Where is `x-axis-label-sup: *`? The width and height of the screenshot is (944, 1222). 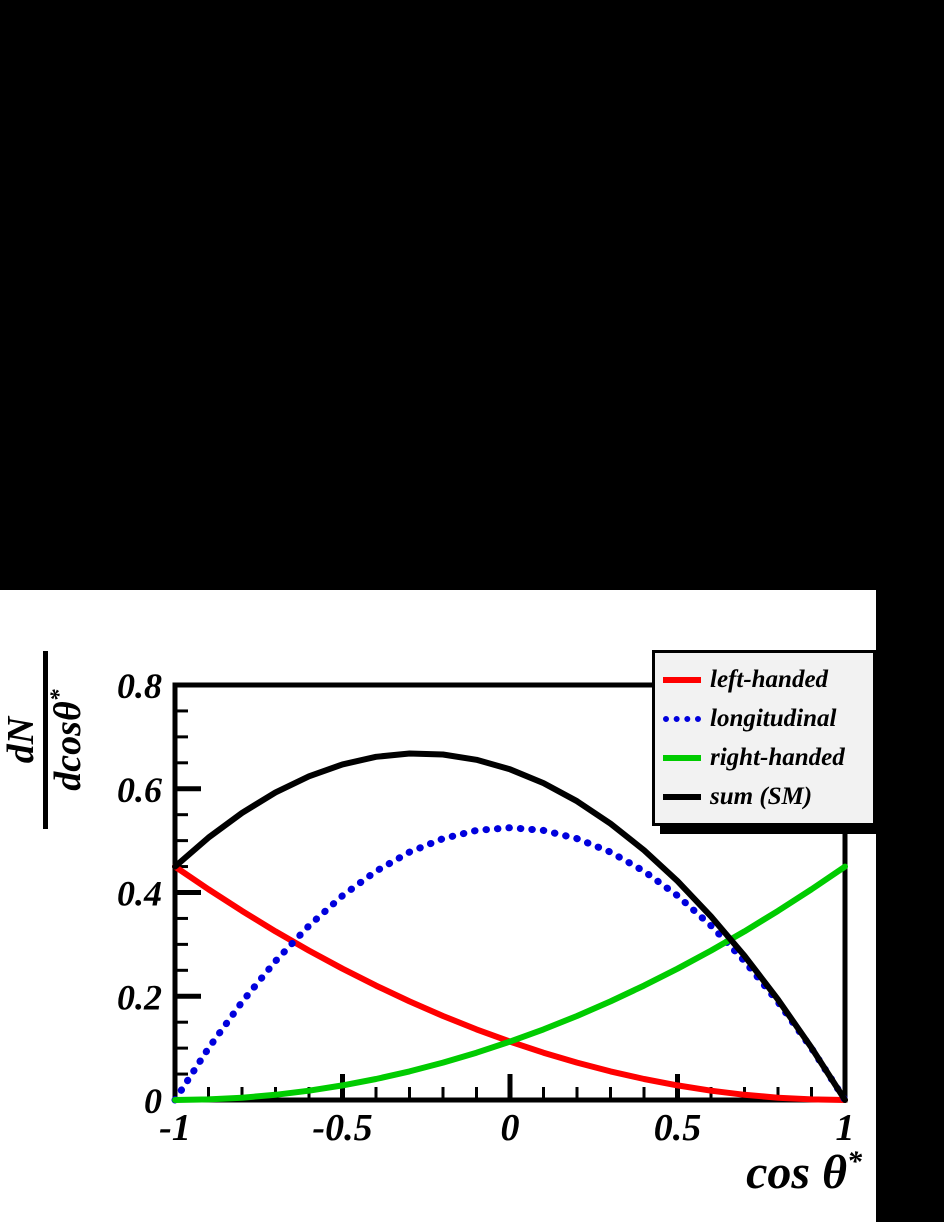 x-axis-label-sup: * is located at coordinates (854, 1161).